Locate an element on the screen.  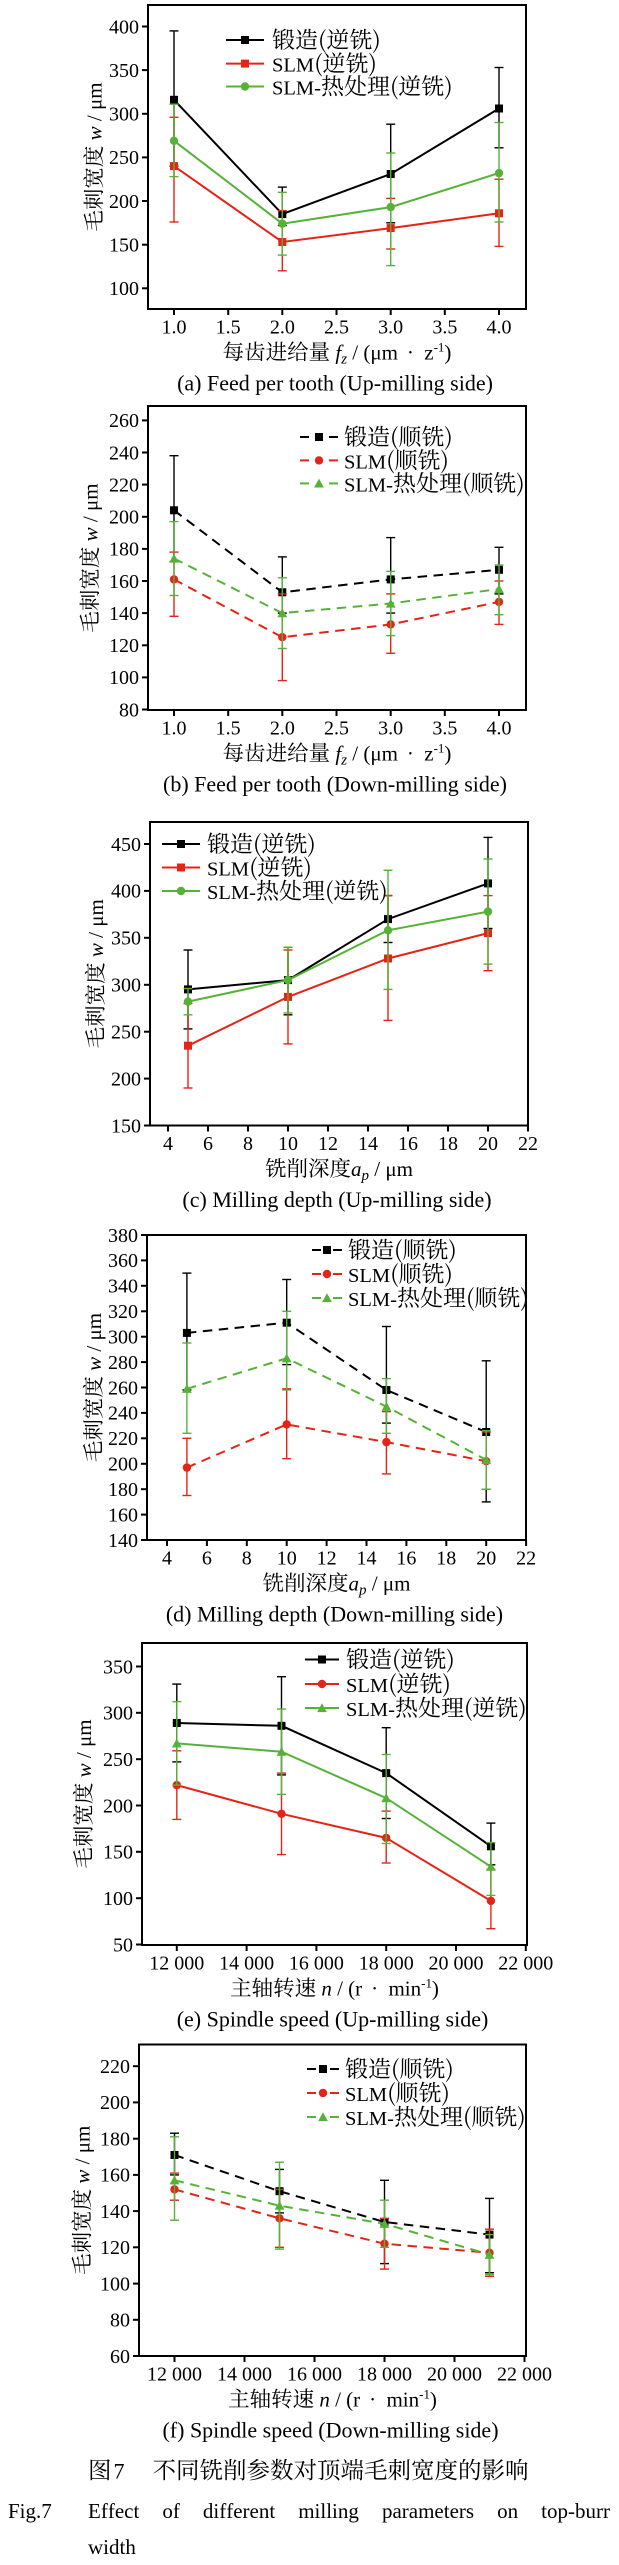
svg-text: 50 is located at coordinates (123, 1945).